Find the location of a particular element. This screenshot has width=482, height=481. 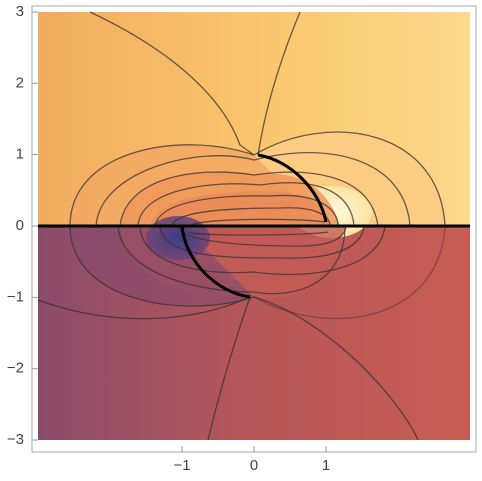

y-tick-label: −2 is located at coordinates (15, 368).